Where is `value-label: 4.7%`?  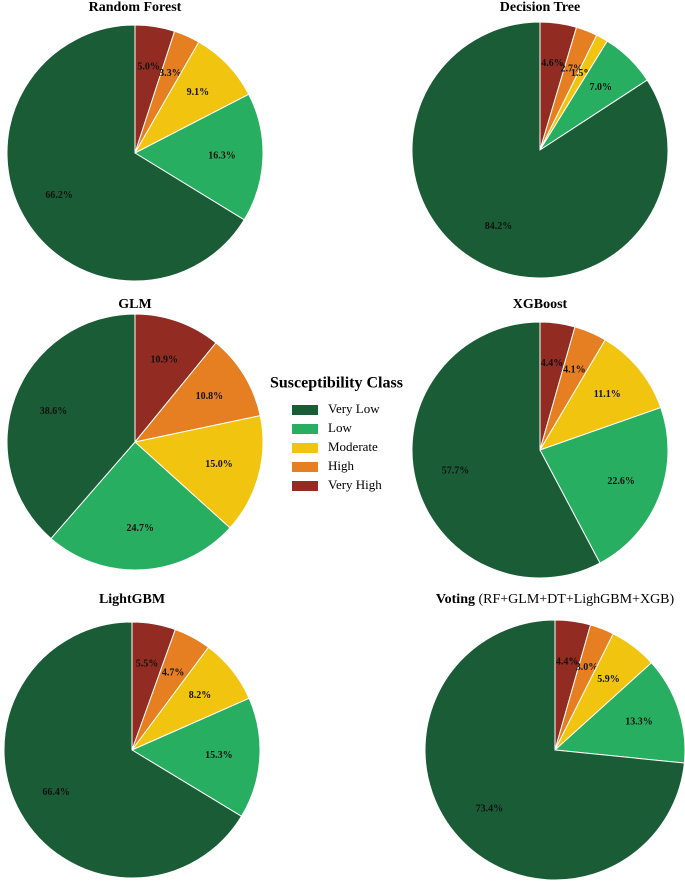
value-label: 4.7% is located at coordinates (173, 673).